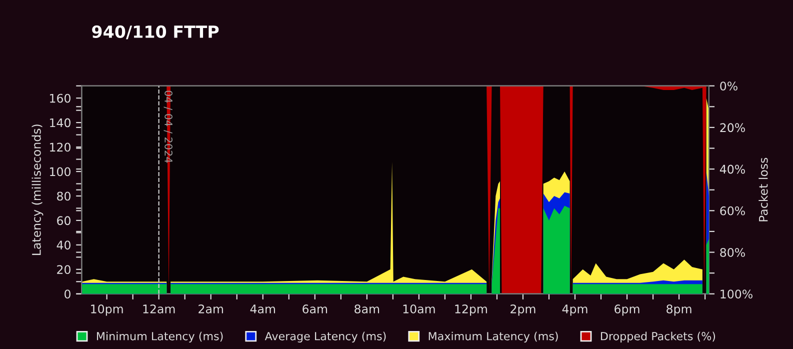  I want to click on y-tick-label: 80, so click(63, 196).